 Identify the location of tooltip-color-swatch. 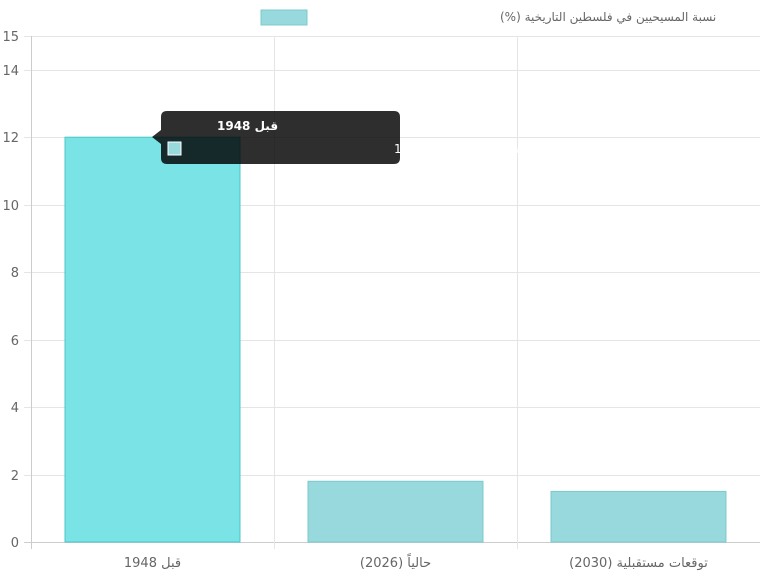
(174, 148).